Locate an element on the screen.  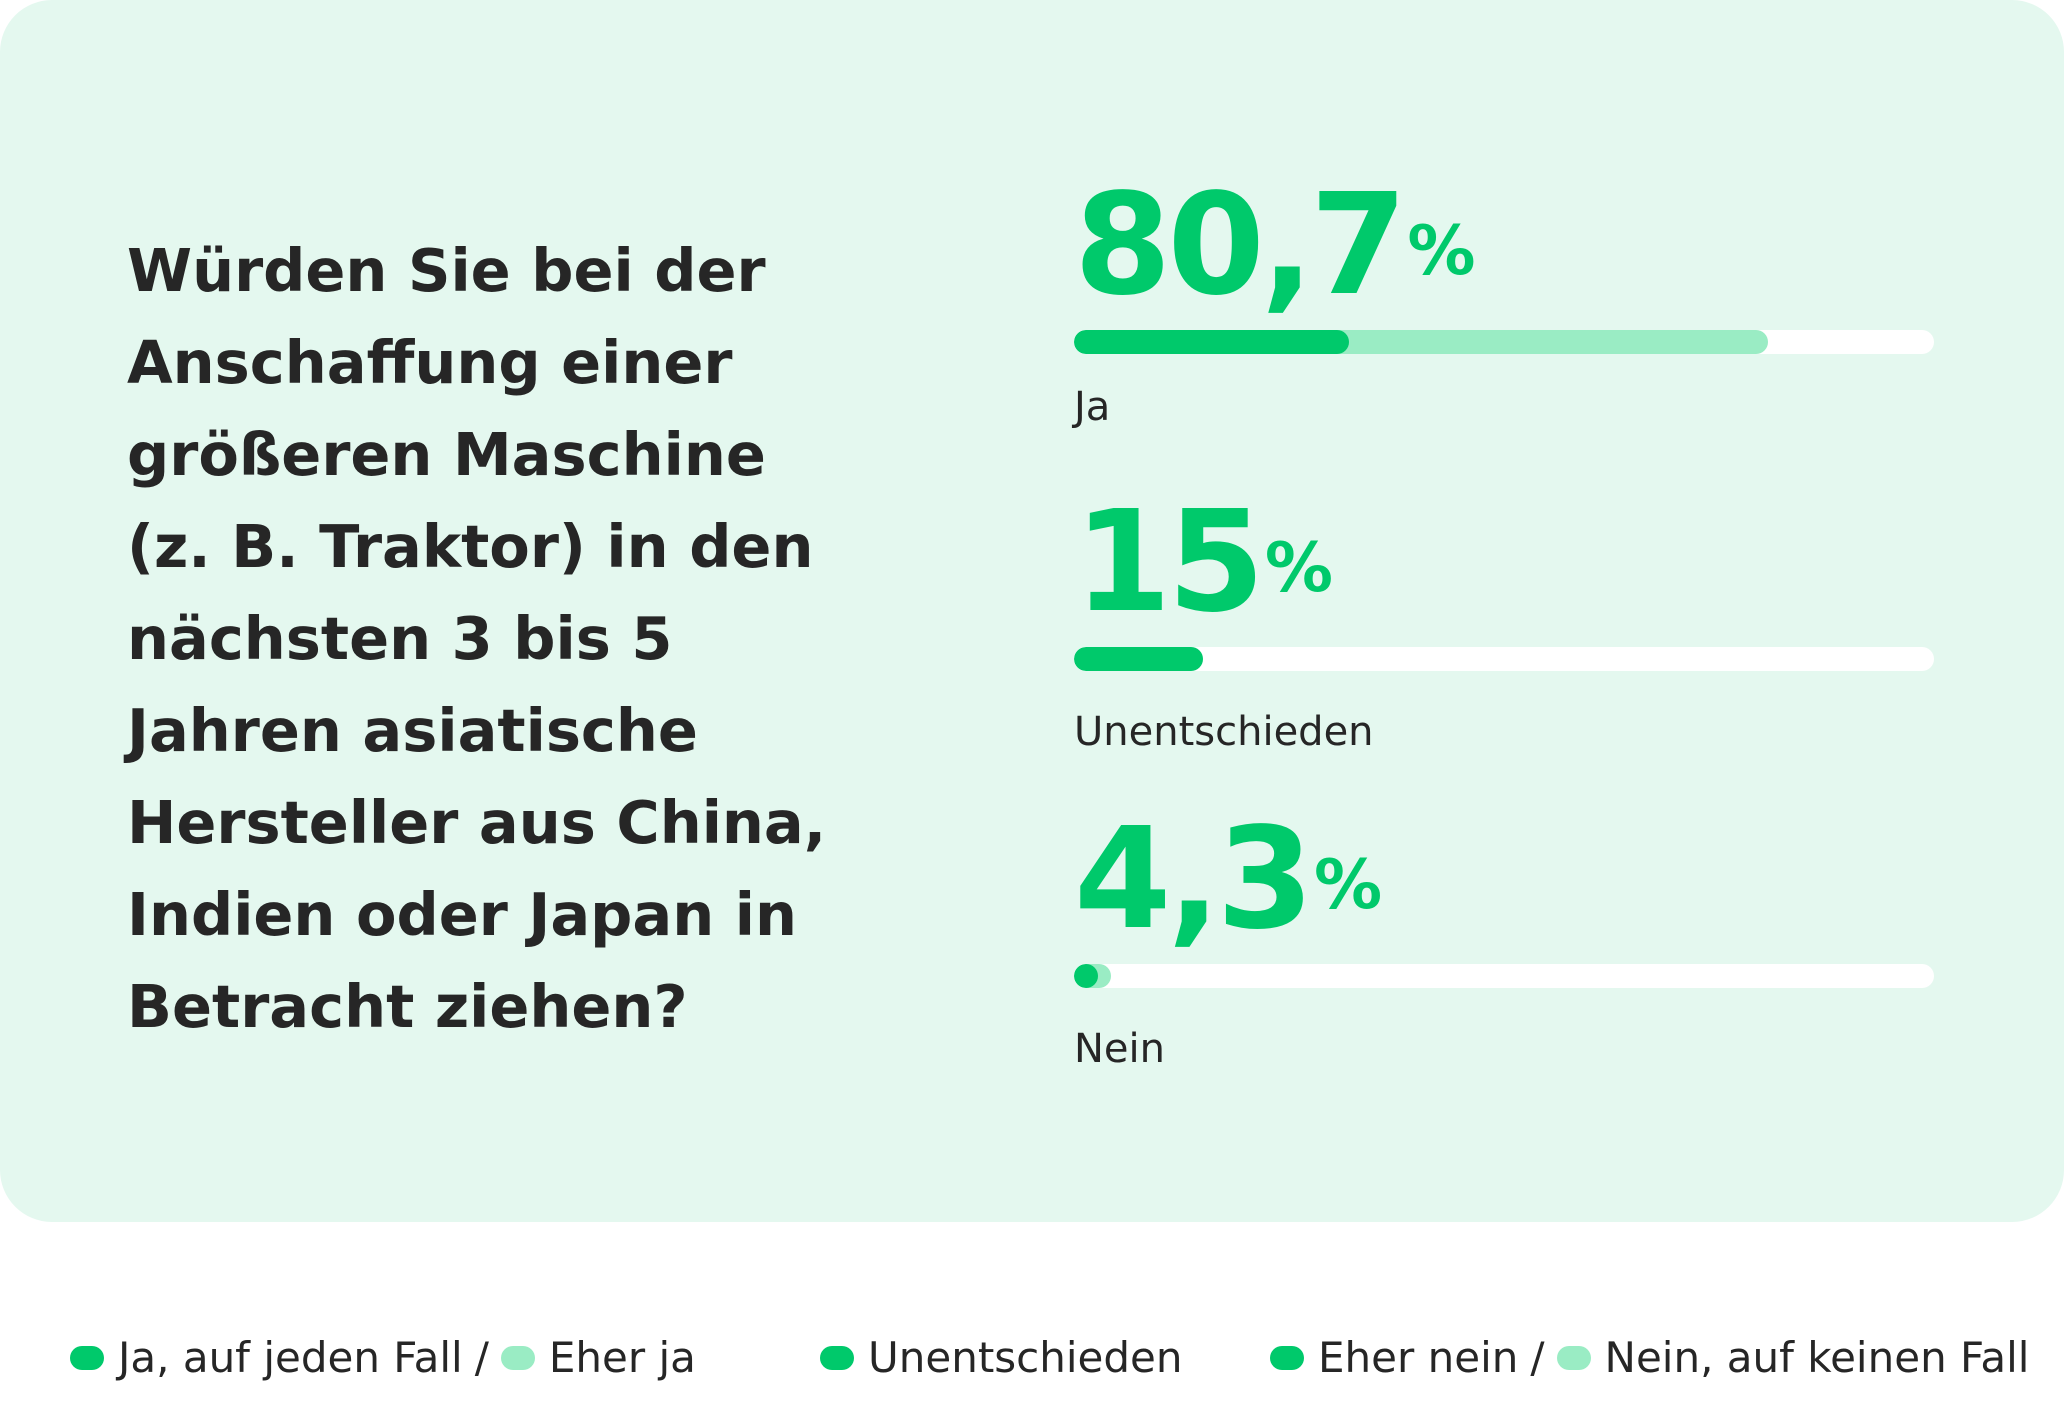
legend-label: Nein, auf keinen Fall is located at coordinates (1817, 1357).